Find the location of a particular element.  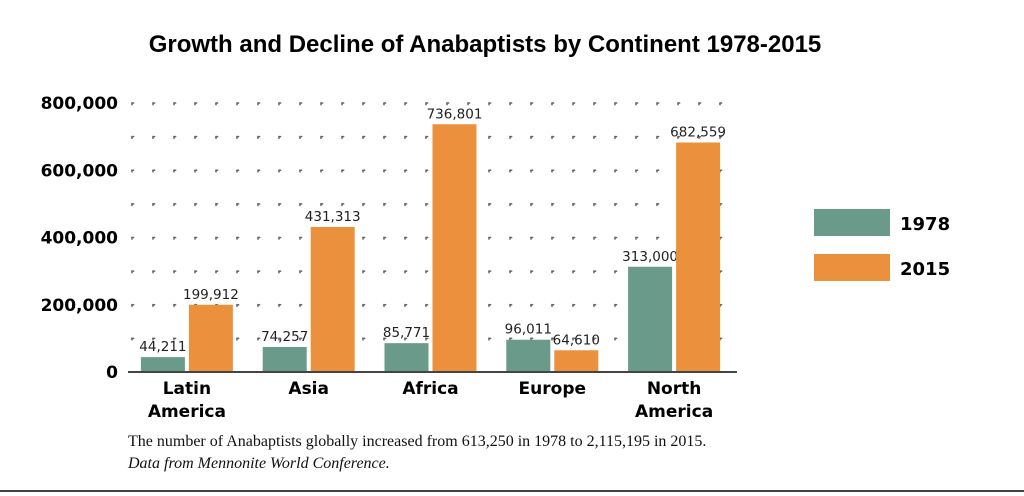

data-label-1978: 44,211 is located at coordinates (162, 347).